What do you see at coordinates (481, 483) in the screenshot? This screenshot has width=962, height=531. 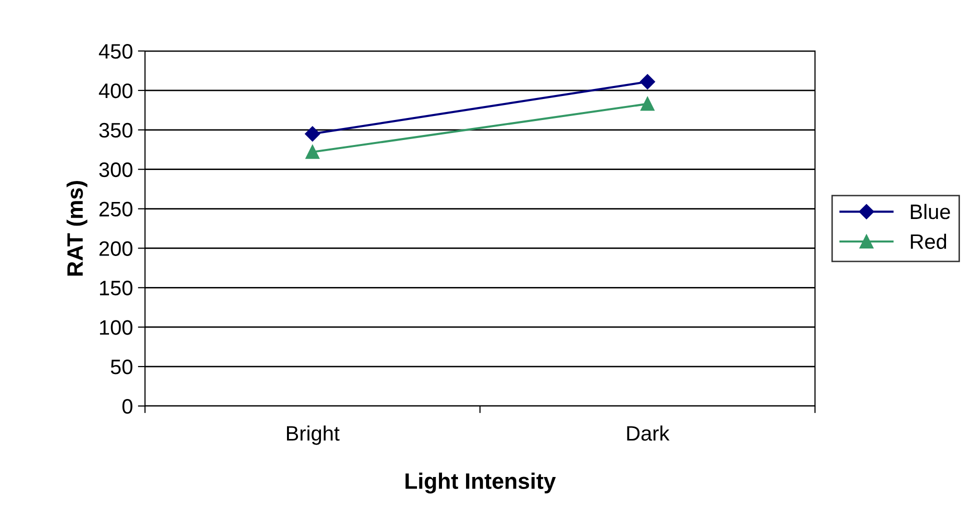 I see `x-axis-title: Light Intensity` at bounding box center [481, 483].